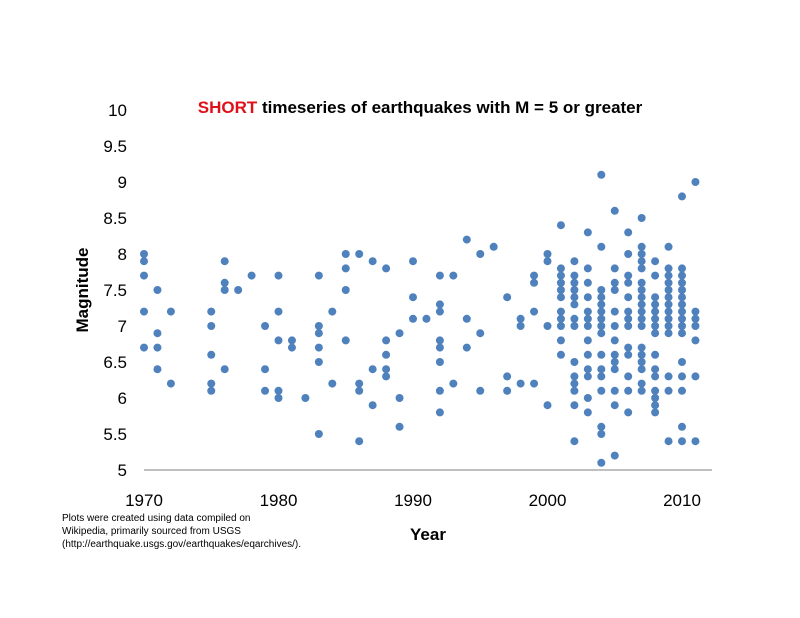 Image resolution: width=800 pixels, height=618 pixels. I want to click on y-tick-label: 5.5, so click(115, 434).